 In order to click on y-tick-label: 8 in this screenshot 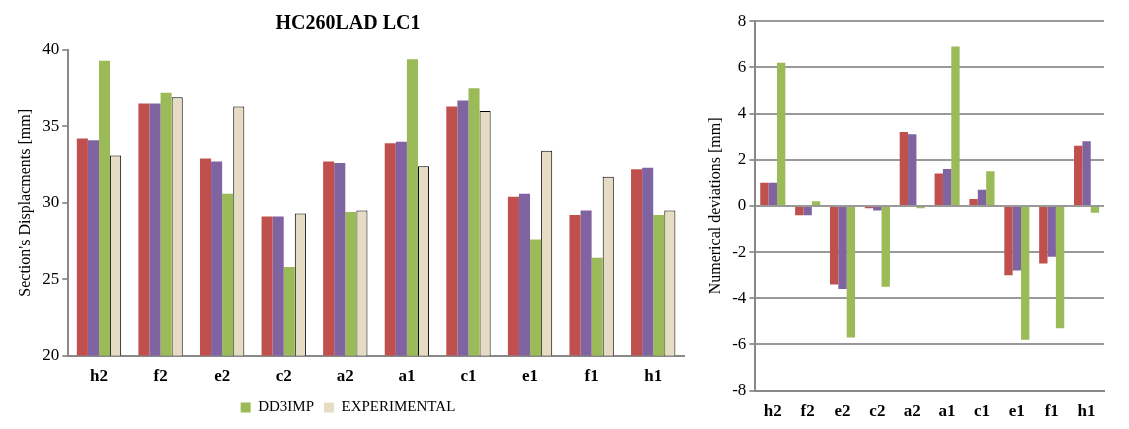, I will do `click(742, 20)`.